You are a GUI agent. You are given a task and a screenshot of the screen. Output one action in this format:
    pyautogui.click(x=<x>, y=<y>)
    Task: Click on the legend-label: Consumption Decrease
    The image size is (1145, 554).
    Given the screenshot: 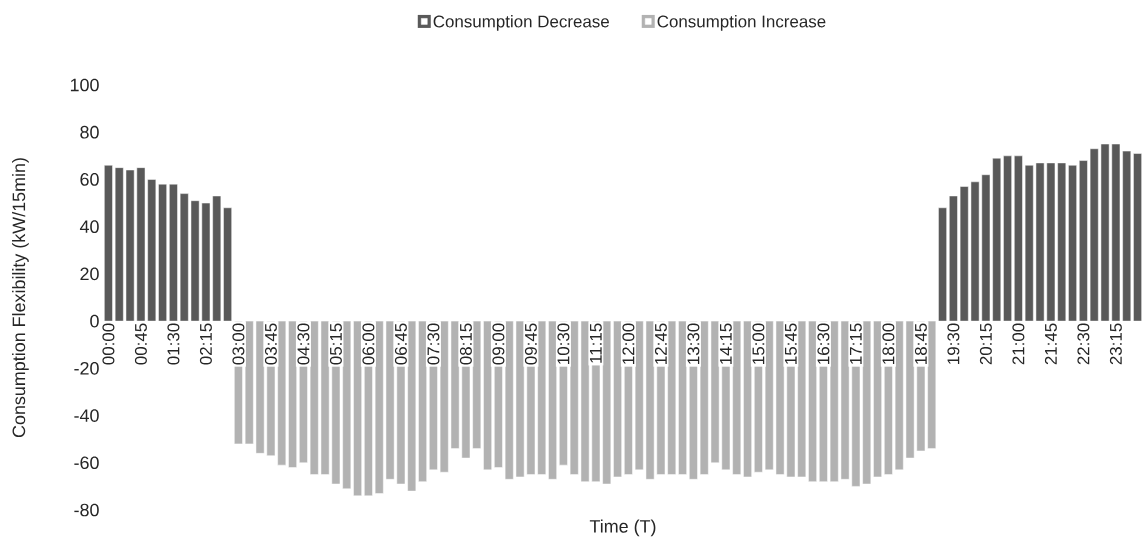 What is the action you would take?
    pyautogui.click(x=521, y=23)
    